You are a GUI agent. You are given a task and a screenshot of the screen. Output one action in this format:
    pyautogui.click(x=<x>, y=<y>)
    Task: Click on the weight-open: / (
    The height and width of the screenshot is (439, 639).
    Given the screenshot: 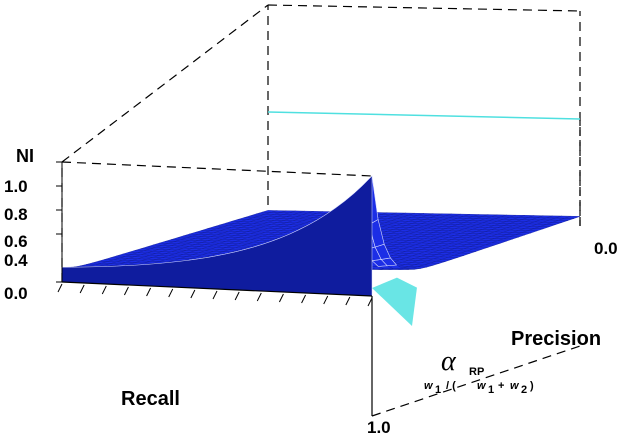 What is the action you would take?
    pyautogui.click(x=451, y=386)
    